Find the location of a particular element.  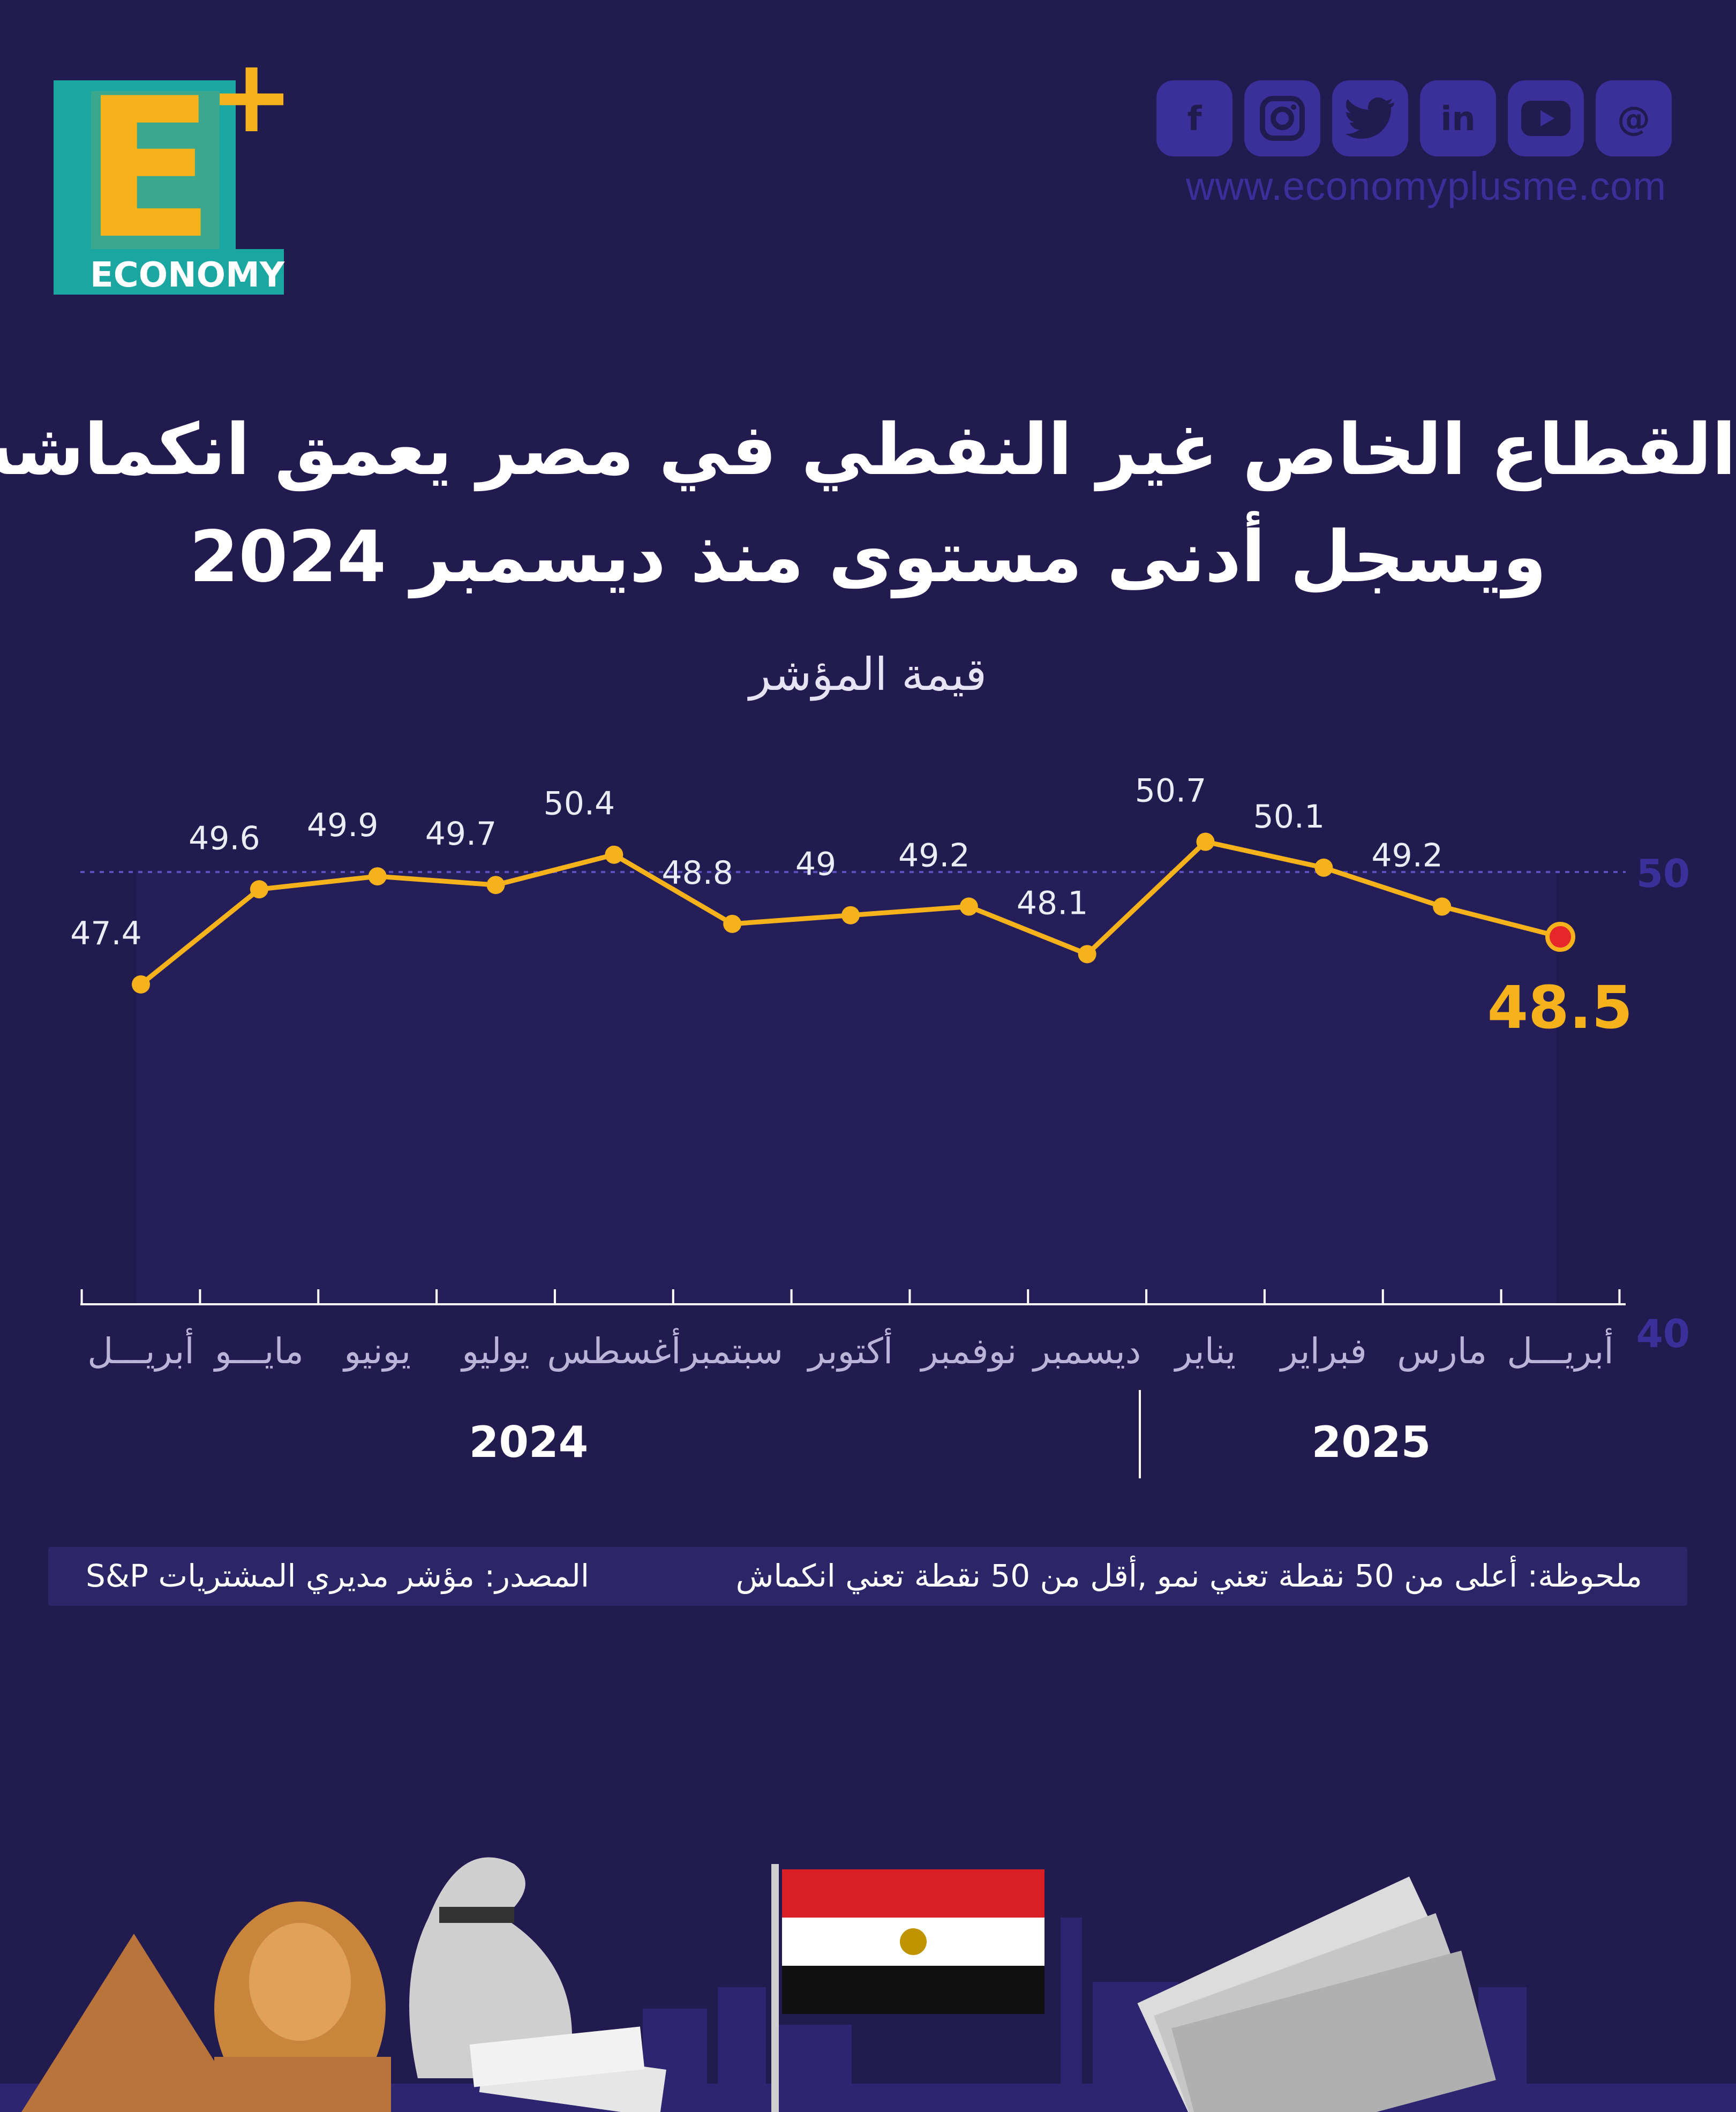

logo-letter: E is located at coordinates (149, 170).